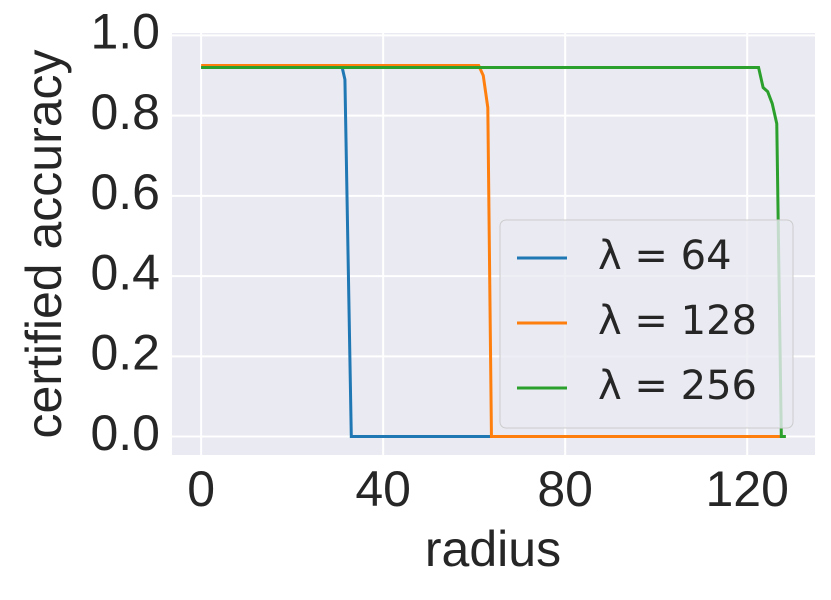 The height and width of the screenshot is (600, 831). What do you see at coordinates (125, 272) in the screenshot?
I see `y-tick-label: 0.4` at bounding box center [125, 272].